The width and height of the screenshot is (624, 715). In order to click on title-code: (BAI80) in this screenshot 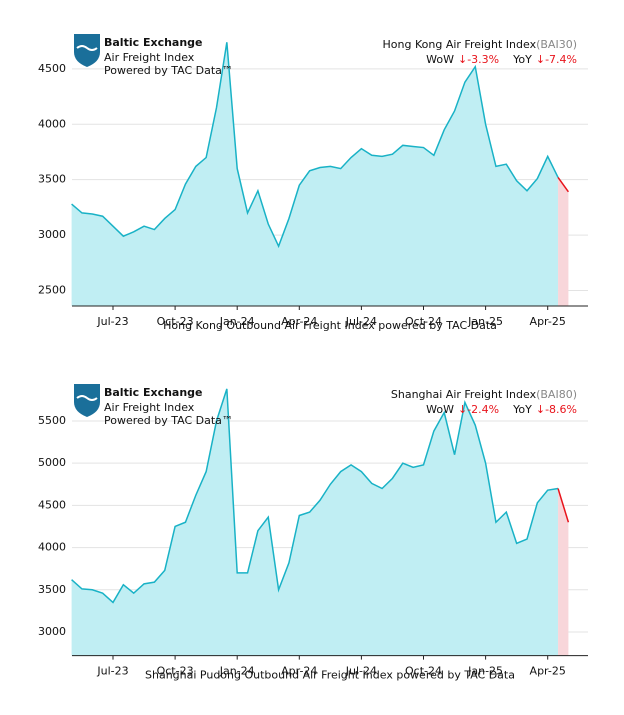, I will do `click(556, 394)`.